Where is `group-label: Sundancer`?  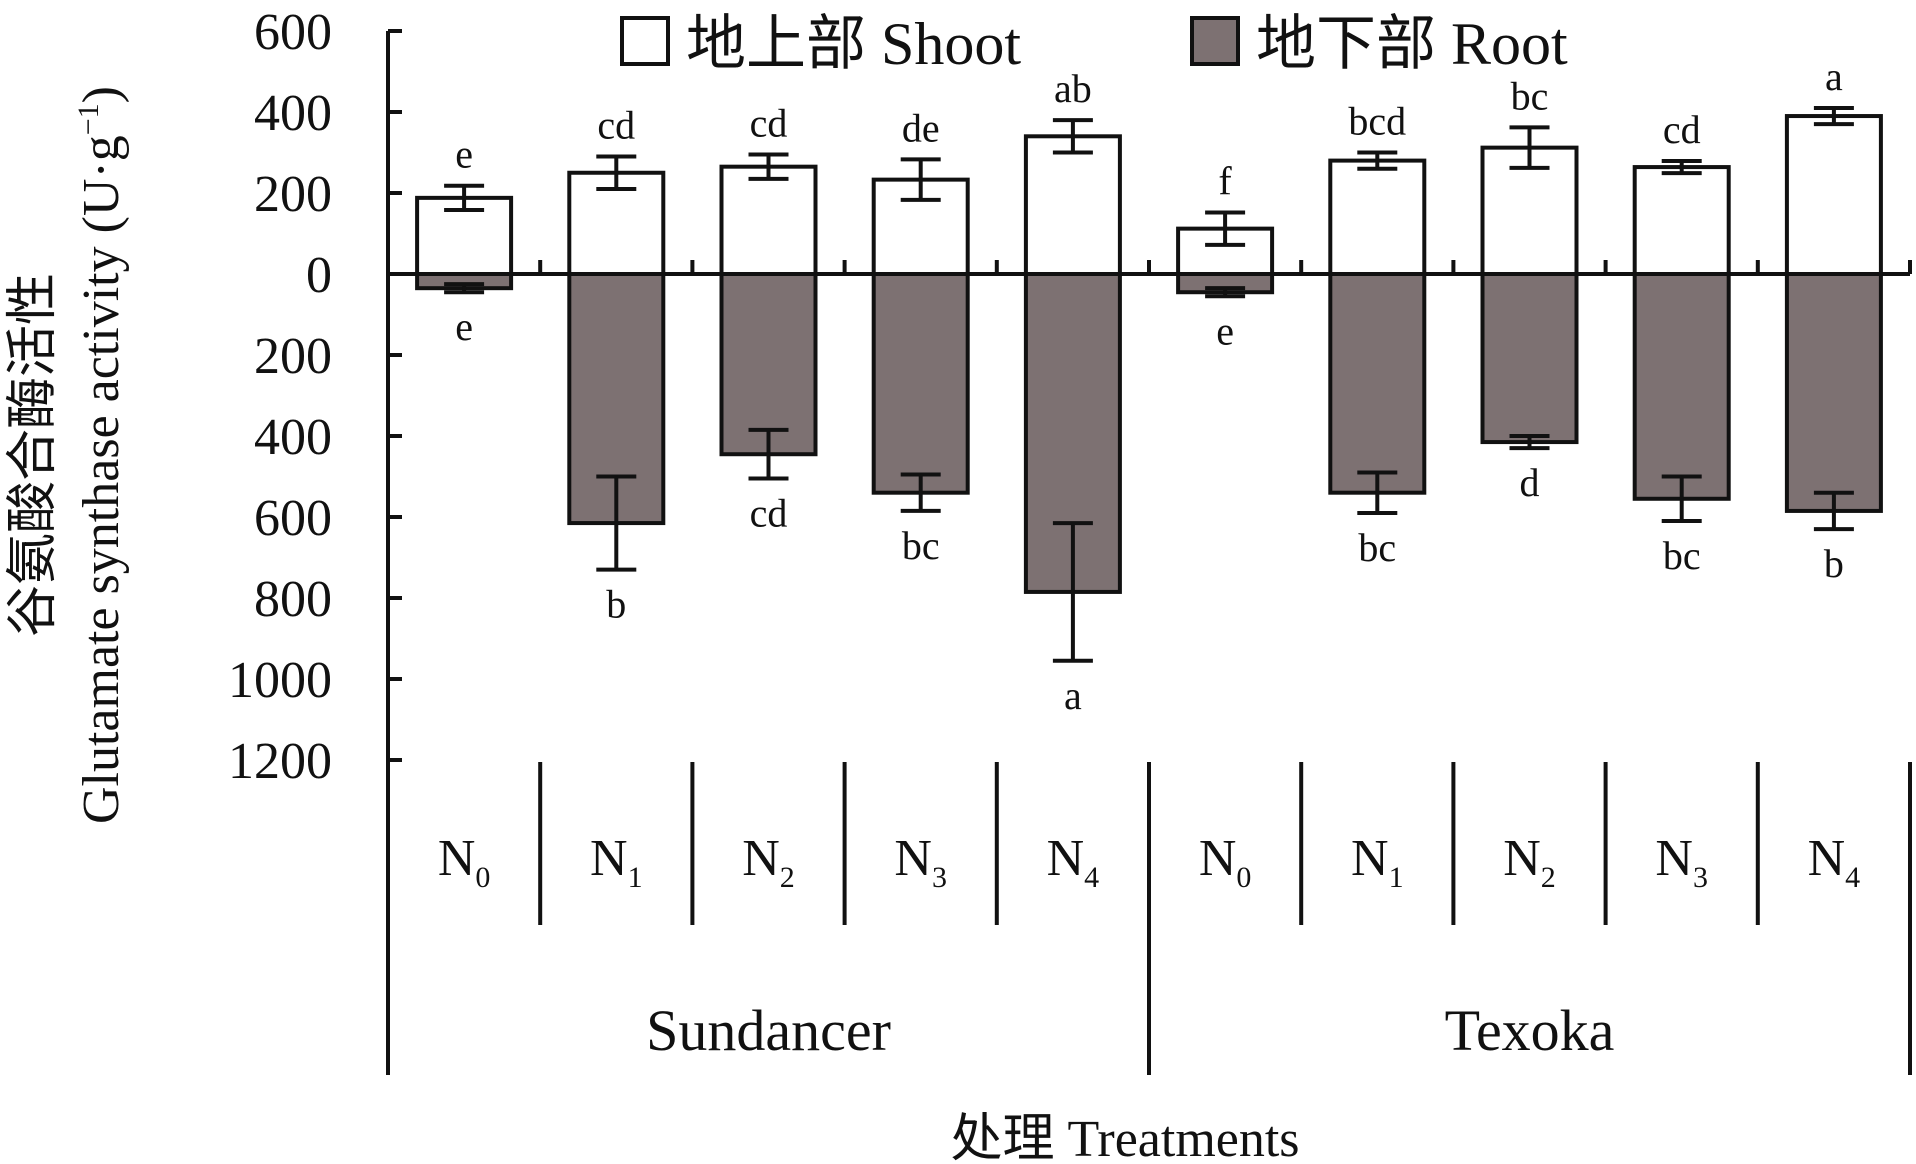 group-label: Sundancer is located at coordinates (768, 1030).